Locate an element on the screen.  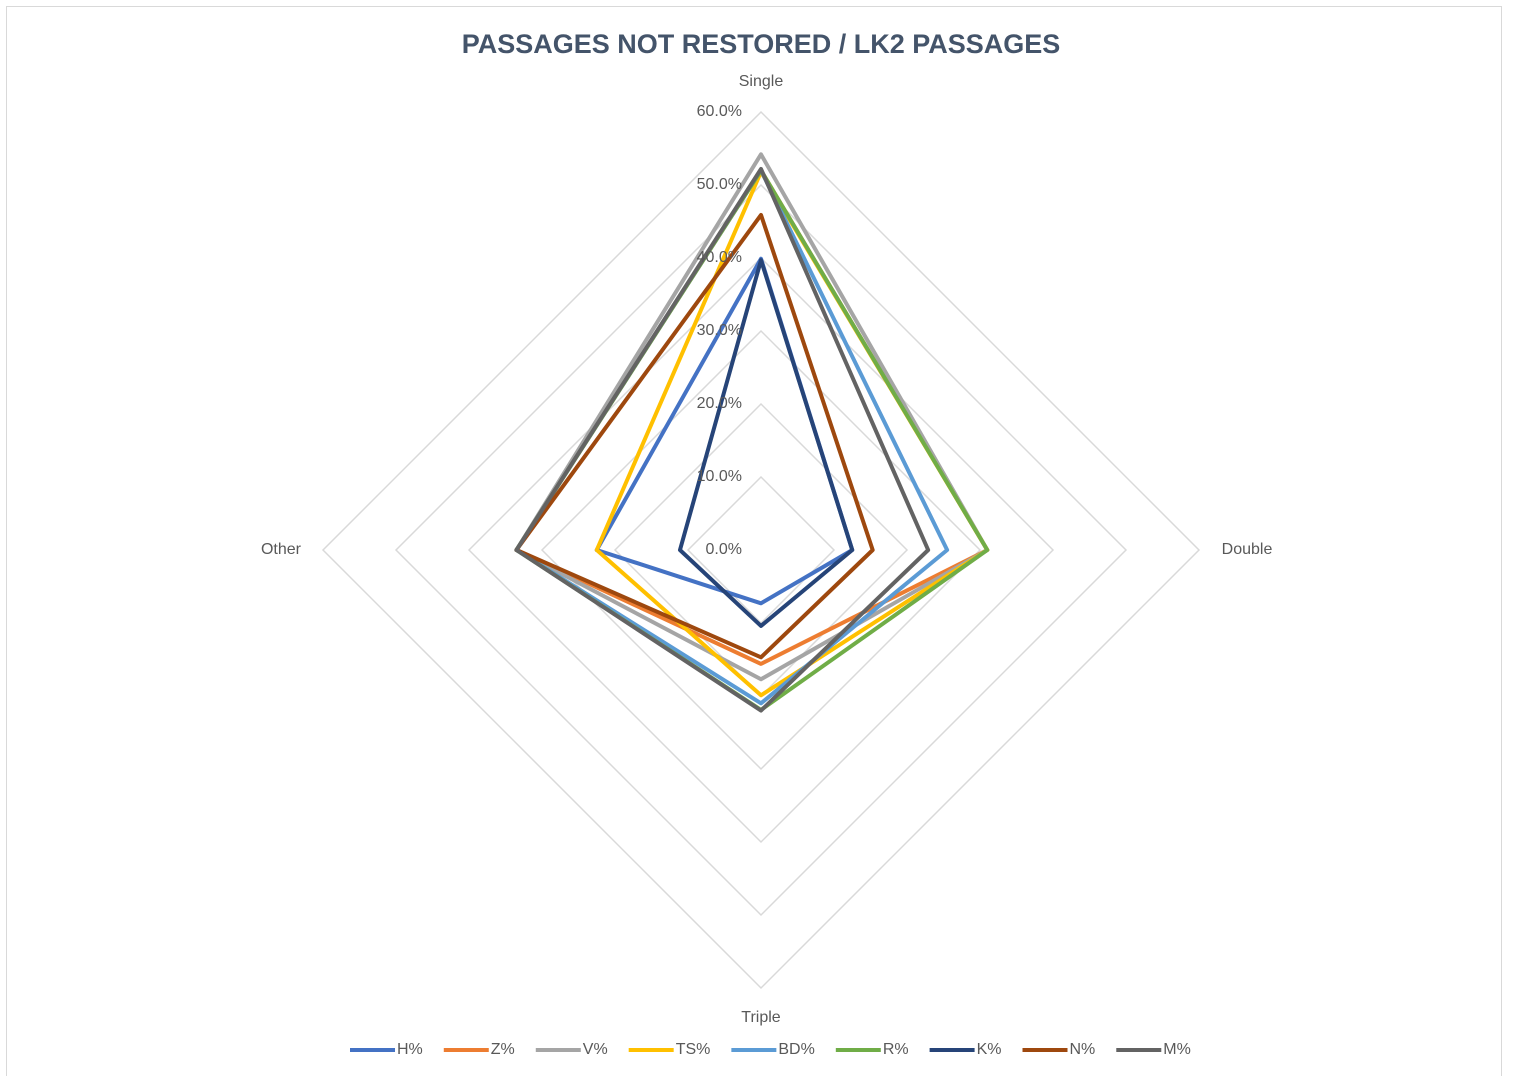
legend-label: BD% is located at coordinates (796, 1049).